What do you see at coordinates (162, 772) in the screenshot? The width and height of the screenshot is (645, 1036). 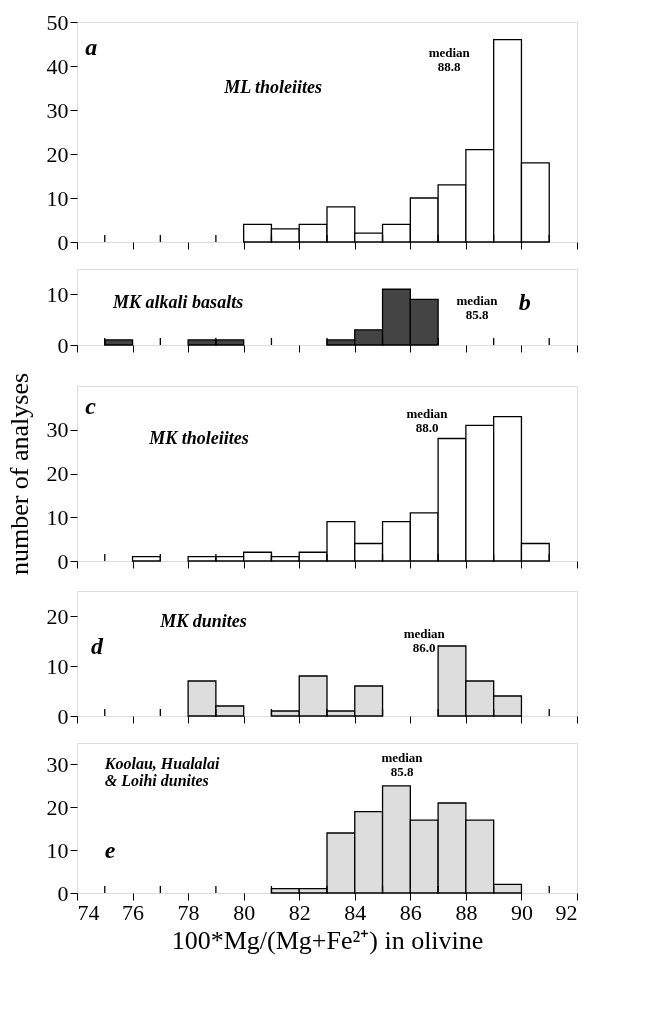 I see `annotation: Koolau, Hualalai & Loihi dunites` at bounding box center [162, 772].